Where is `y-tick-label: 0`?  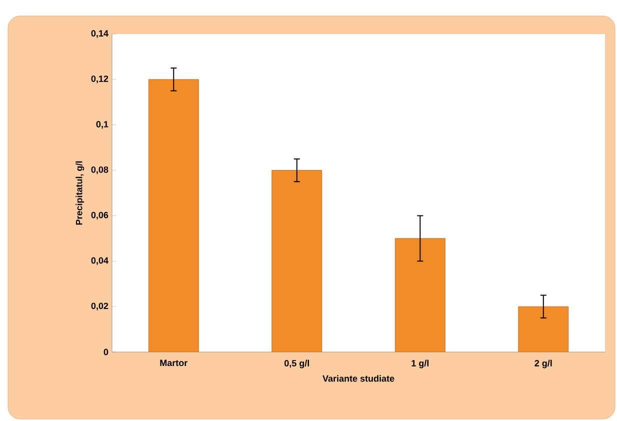
y-tick-label: 0 is located at coordinates (106, 352).